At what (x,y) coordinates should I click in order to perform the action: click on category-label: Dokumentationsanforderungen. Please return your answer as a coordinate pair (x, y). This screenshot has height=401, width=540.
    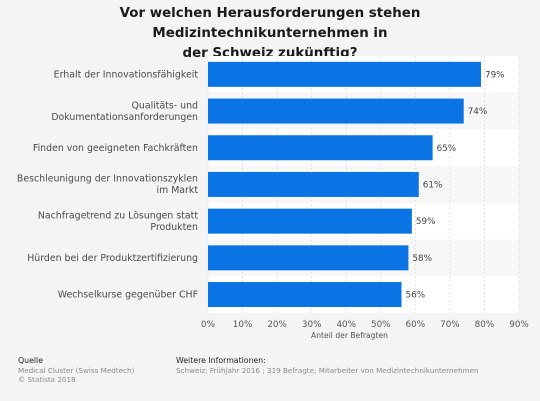
    Looking at the image, I should click on (124, 117).